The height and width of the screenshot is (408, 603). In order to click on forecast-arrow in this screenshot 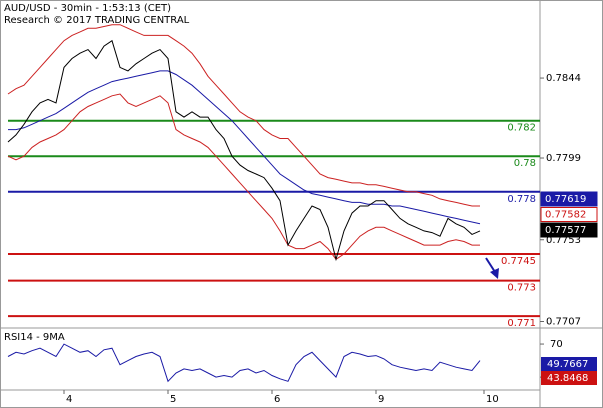, I will do `click(490, 265)`.